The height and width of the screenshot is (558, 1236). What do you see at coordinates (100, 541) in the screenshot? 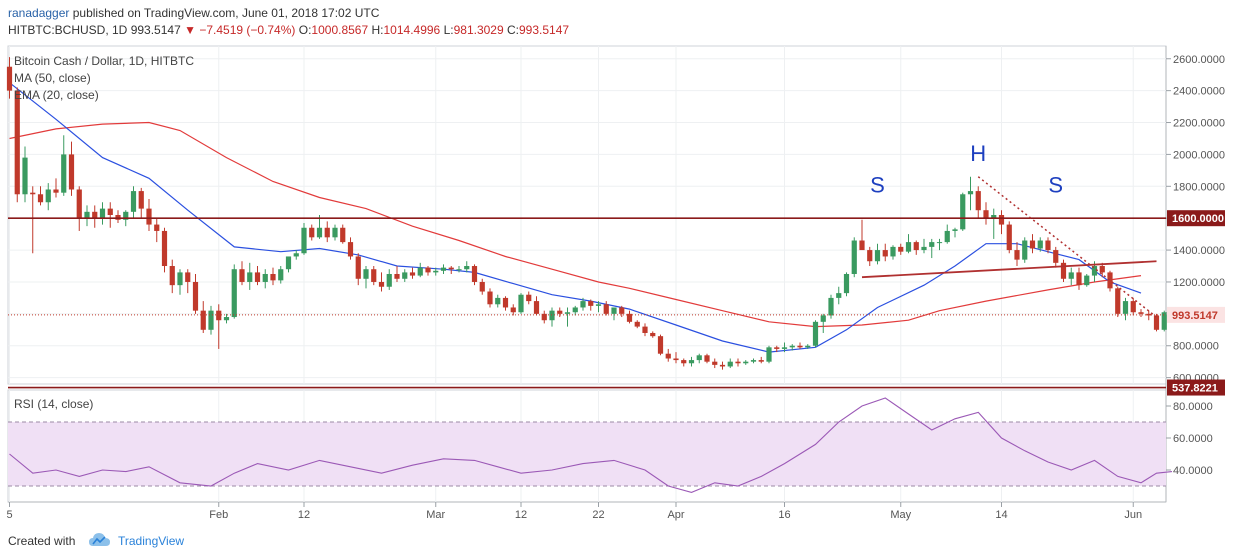
I see `tradingview-cloud-icon` at bounding box center [100, 541].